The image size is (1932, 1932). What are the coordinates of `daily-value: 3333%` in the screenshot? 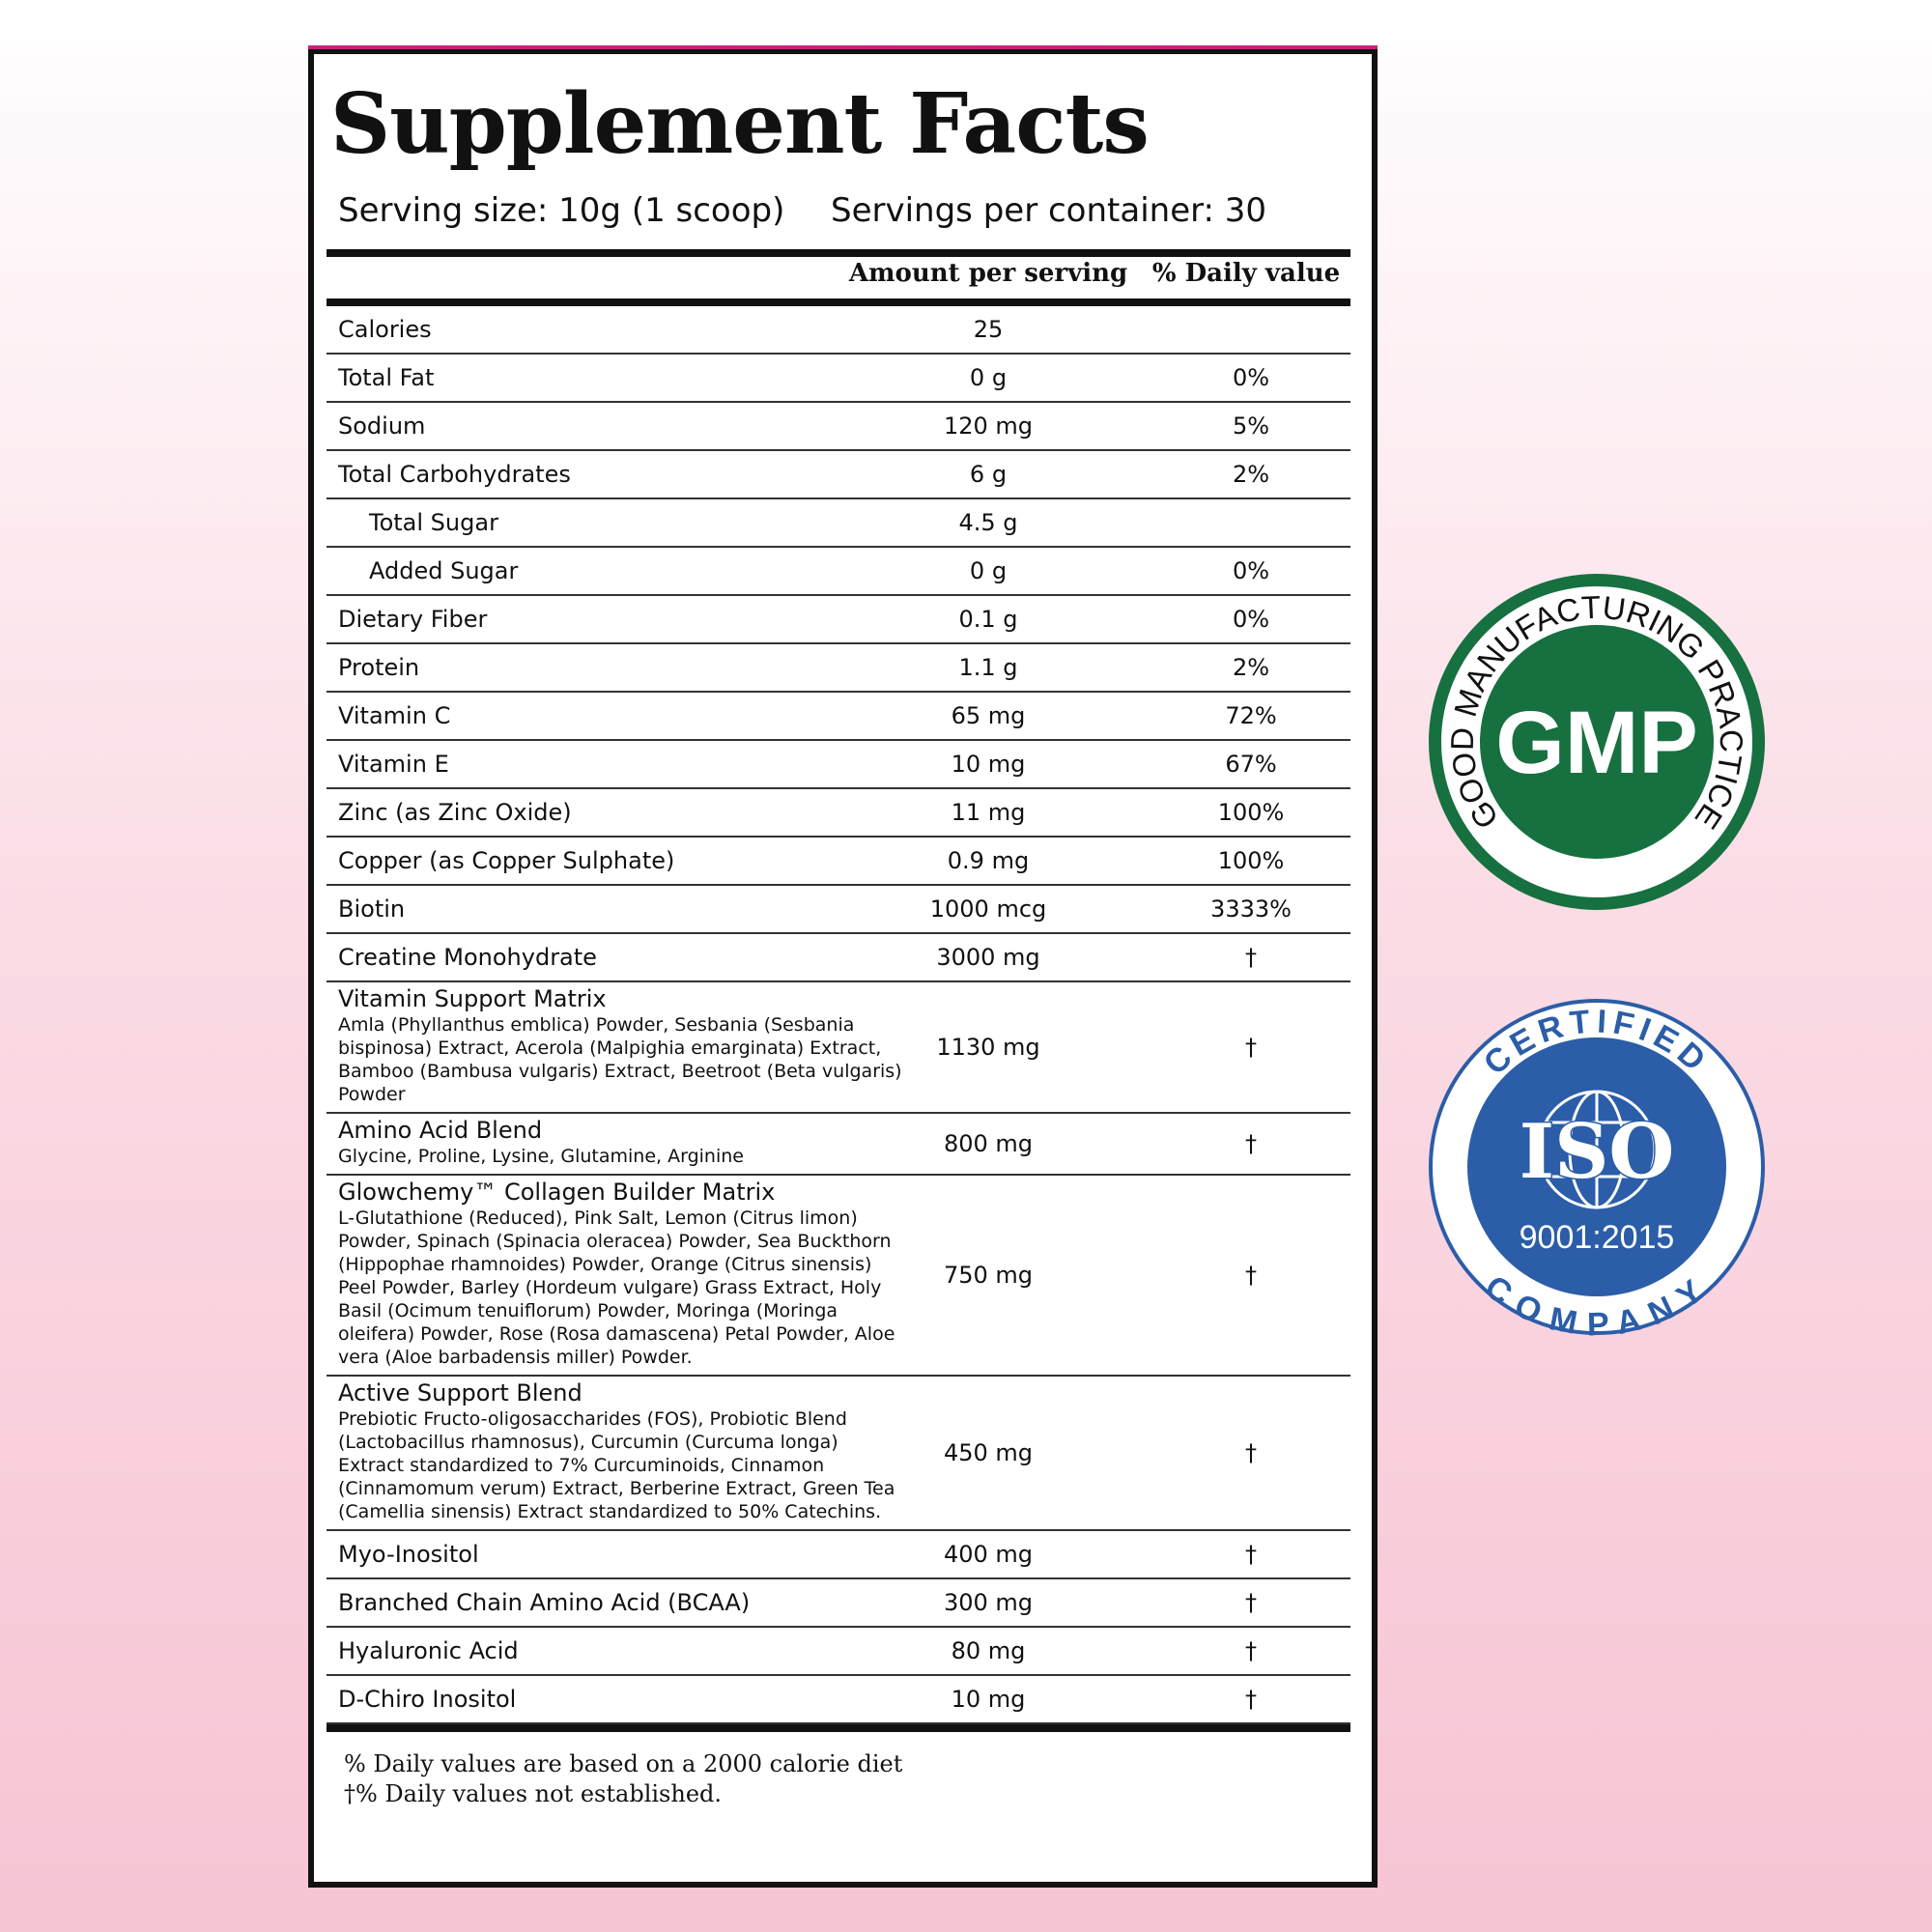 It's located at (1251, 909).